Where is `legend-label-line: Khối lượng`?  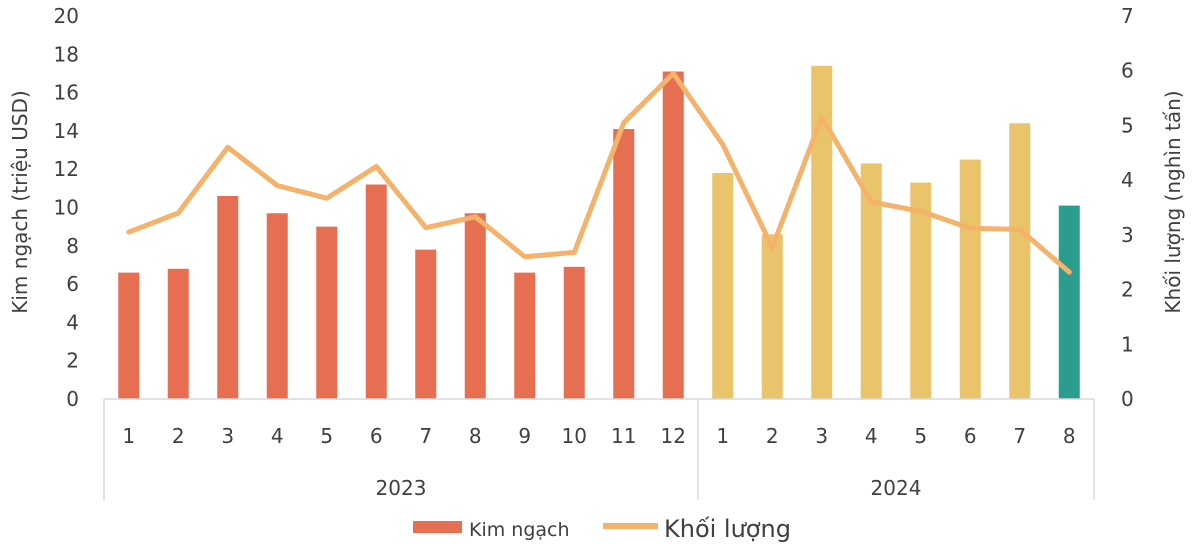 legend-label-line: Khối lượng is located at coordinates (727, 529).